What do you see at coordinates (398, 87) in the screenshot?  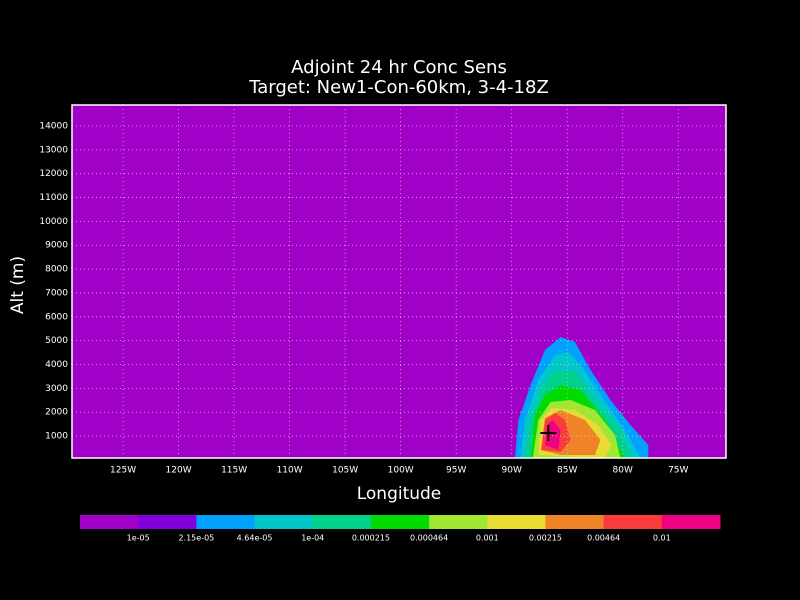 I see `chart-subtitle: Target: New1-Con-60km, 3-4-18Z` at bounding box center [398, 87].